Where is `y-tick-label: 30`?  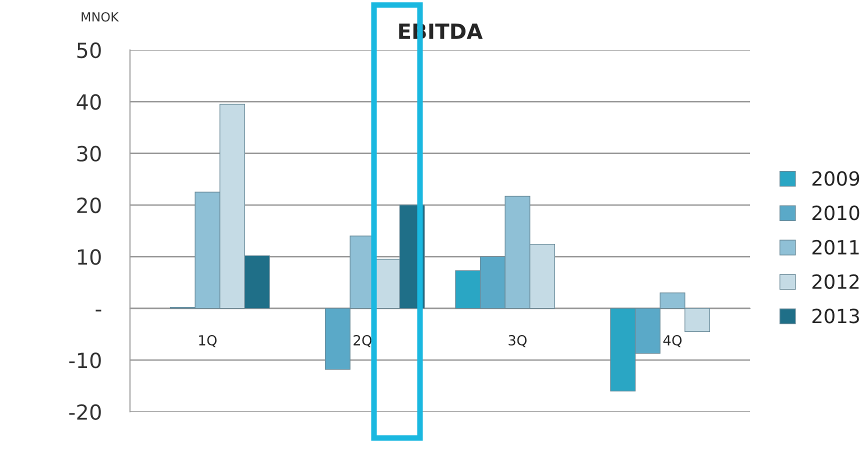
y-tick-label: 30 is located at coordinates (89, 154).